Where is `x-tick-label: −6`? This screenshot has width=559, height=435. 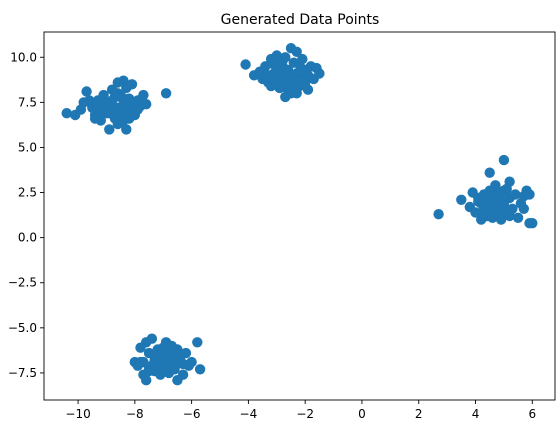 x-tick-label: −6 is located at coordinates (192, 414).